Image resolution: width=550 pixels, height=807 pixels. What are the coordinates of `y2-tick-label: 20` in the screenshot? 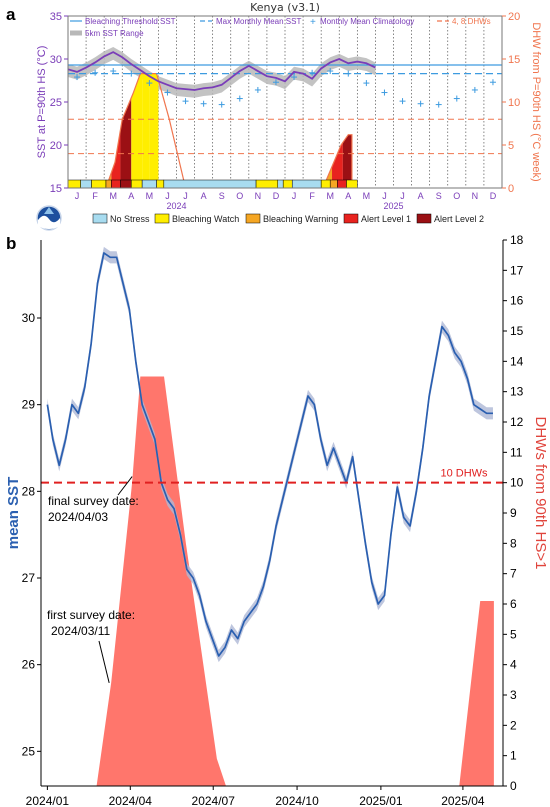 It's located at (514, 17).